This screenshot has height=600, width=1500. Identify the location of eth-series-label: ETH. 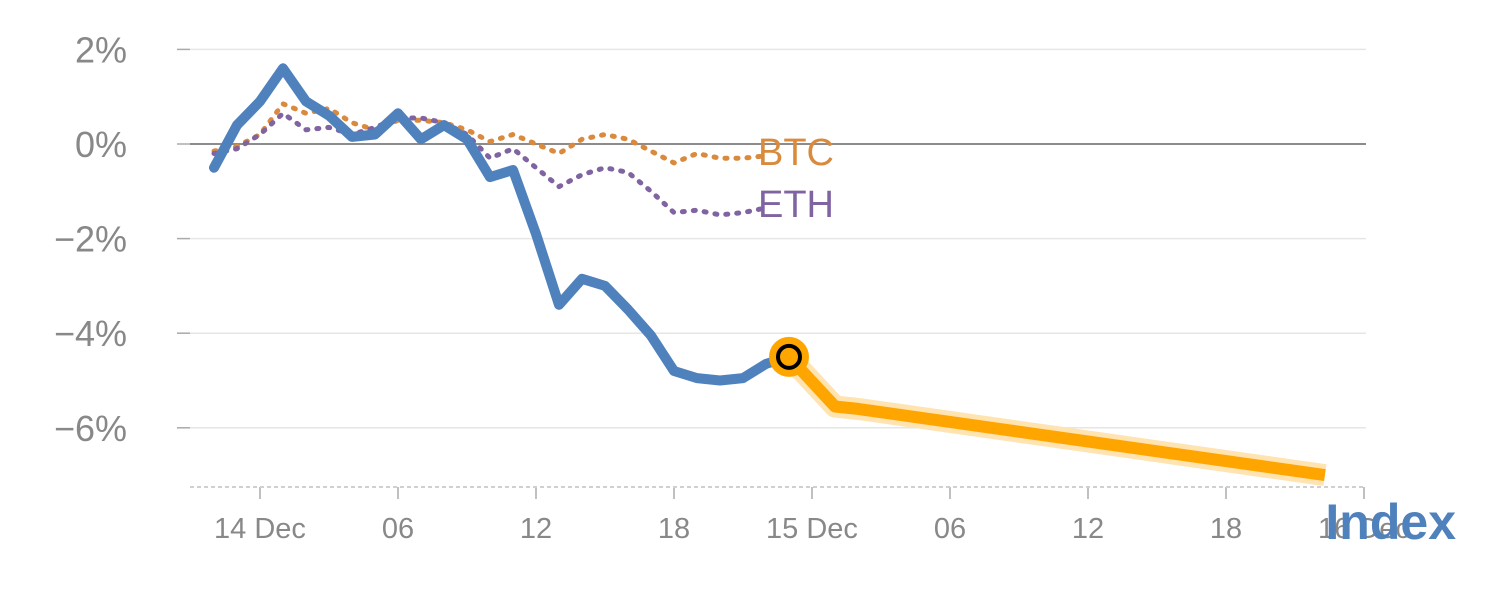
(796, 205).